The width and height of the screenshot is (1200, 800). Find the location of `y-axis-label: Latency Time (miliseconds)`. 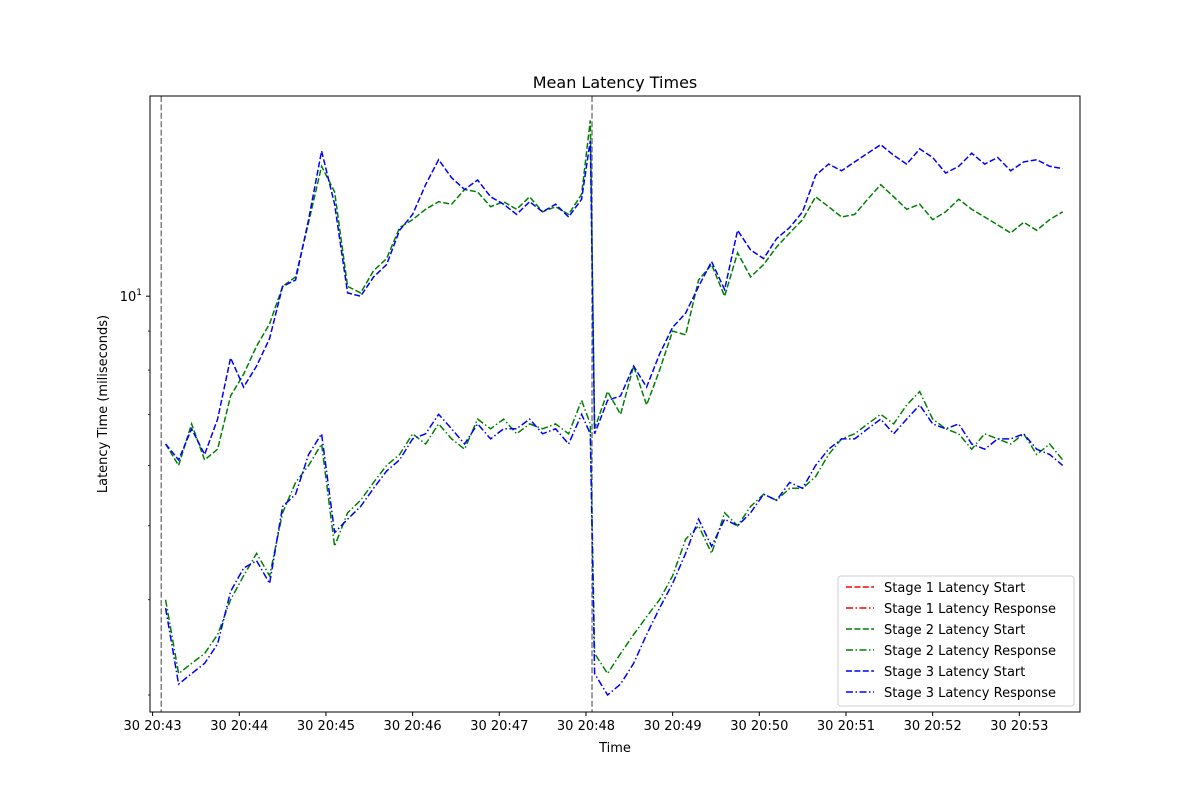

y-axis-label: Latency Time (miliseconds) is located at coordinates (103, 404).